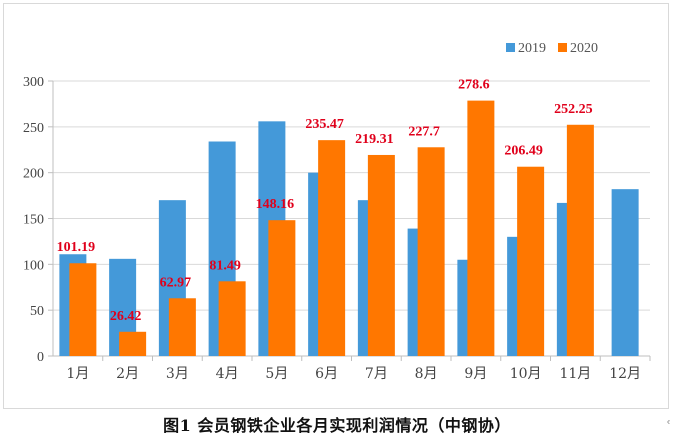 Image resolution: width=674 pixels, height=436 pixels. I want to click on data-label-2020: 252.25, so click(573, 109).